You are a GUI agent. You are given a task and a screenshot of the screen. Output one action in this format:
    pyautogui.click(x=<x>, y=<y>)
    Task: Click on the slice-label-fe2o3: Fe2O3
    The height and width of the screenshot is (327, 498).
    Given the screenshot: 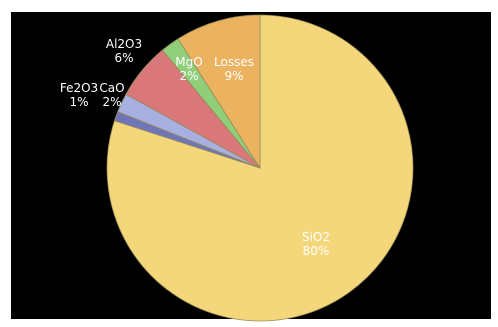 What is the action you would take?
    pyautogui.click(x=79, y=88)
    